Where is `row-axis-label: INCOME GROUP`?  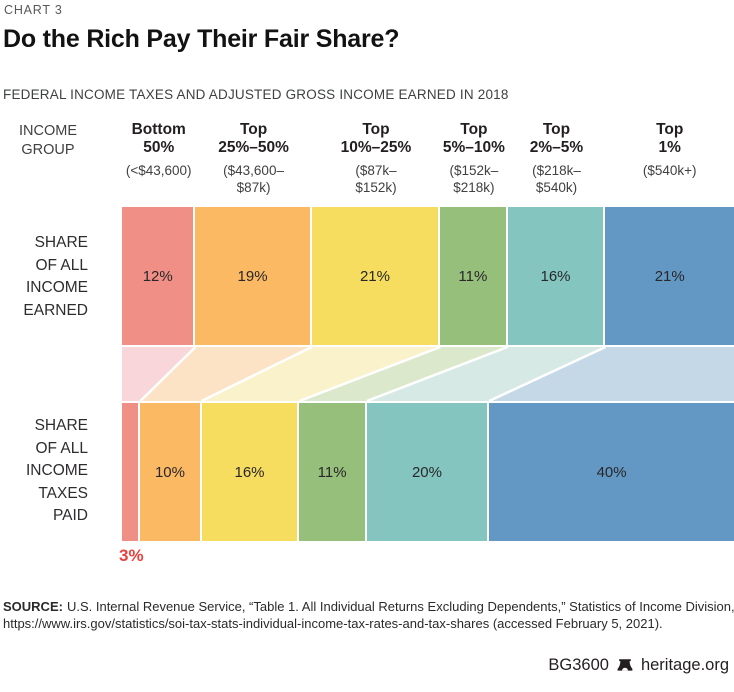 row-axis-label: INCOME GROUP is located at coordinates (48, 140).